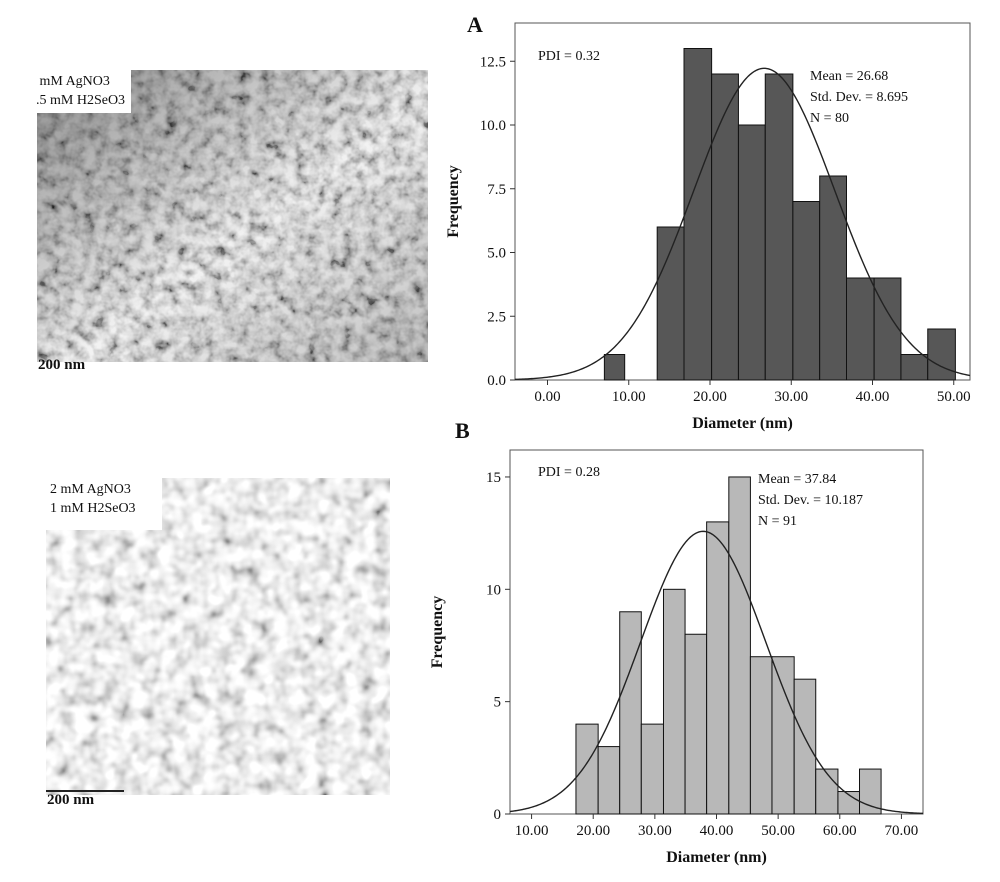 Image resolution: width=1000 pixels, height=882 pixels. Describe the element at coordinates (498, 703) in the screenshot. I see `chart-b-ytick-label-1: 5` at that location.